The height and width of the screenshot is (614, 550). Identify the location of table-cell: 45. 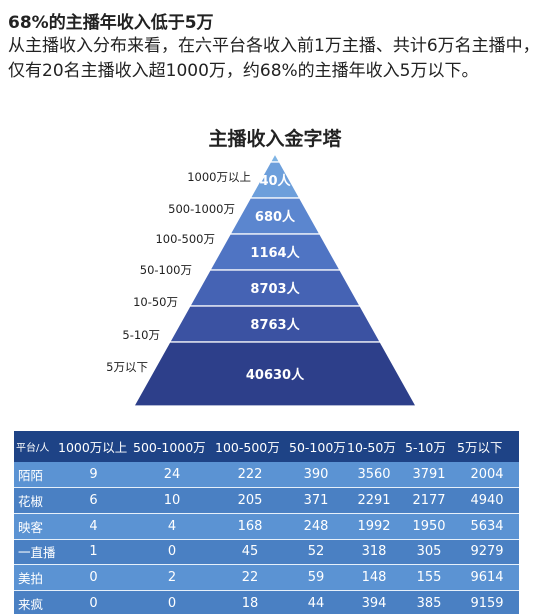
(250, 552).